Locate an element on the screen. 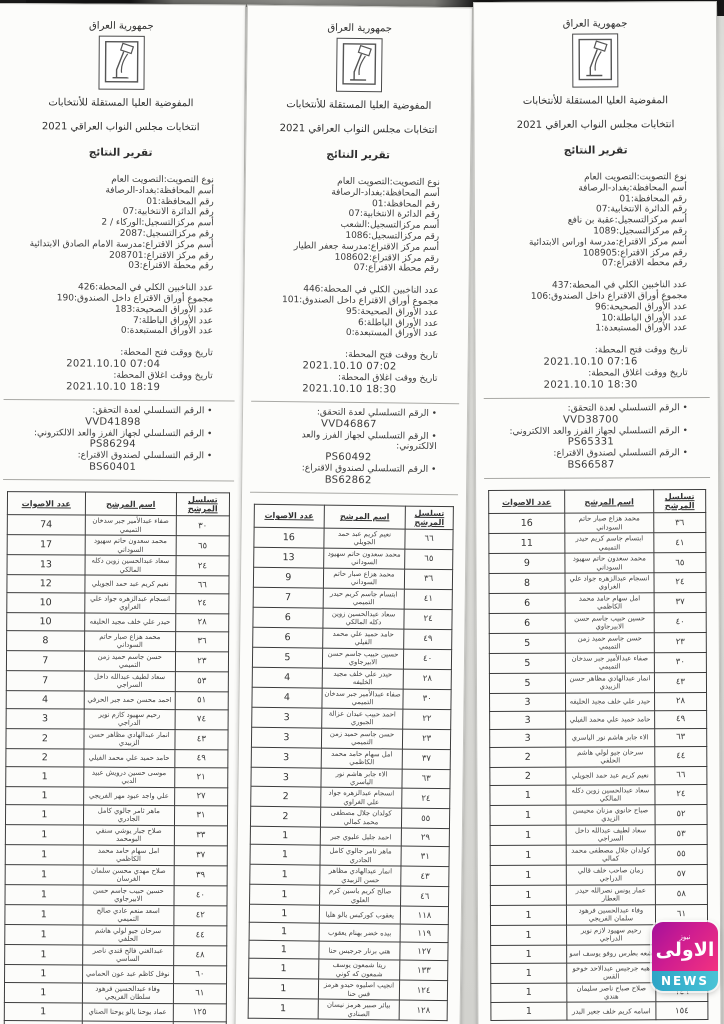 Image resolution: width=724 pixels, height=1024 pixels. meta-line: أسم مركز الاقتراع:مدرسة اوراس الابتدائية is located at coordinates (608, 242).